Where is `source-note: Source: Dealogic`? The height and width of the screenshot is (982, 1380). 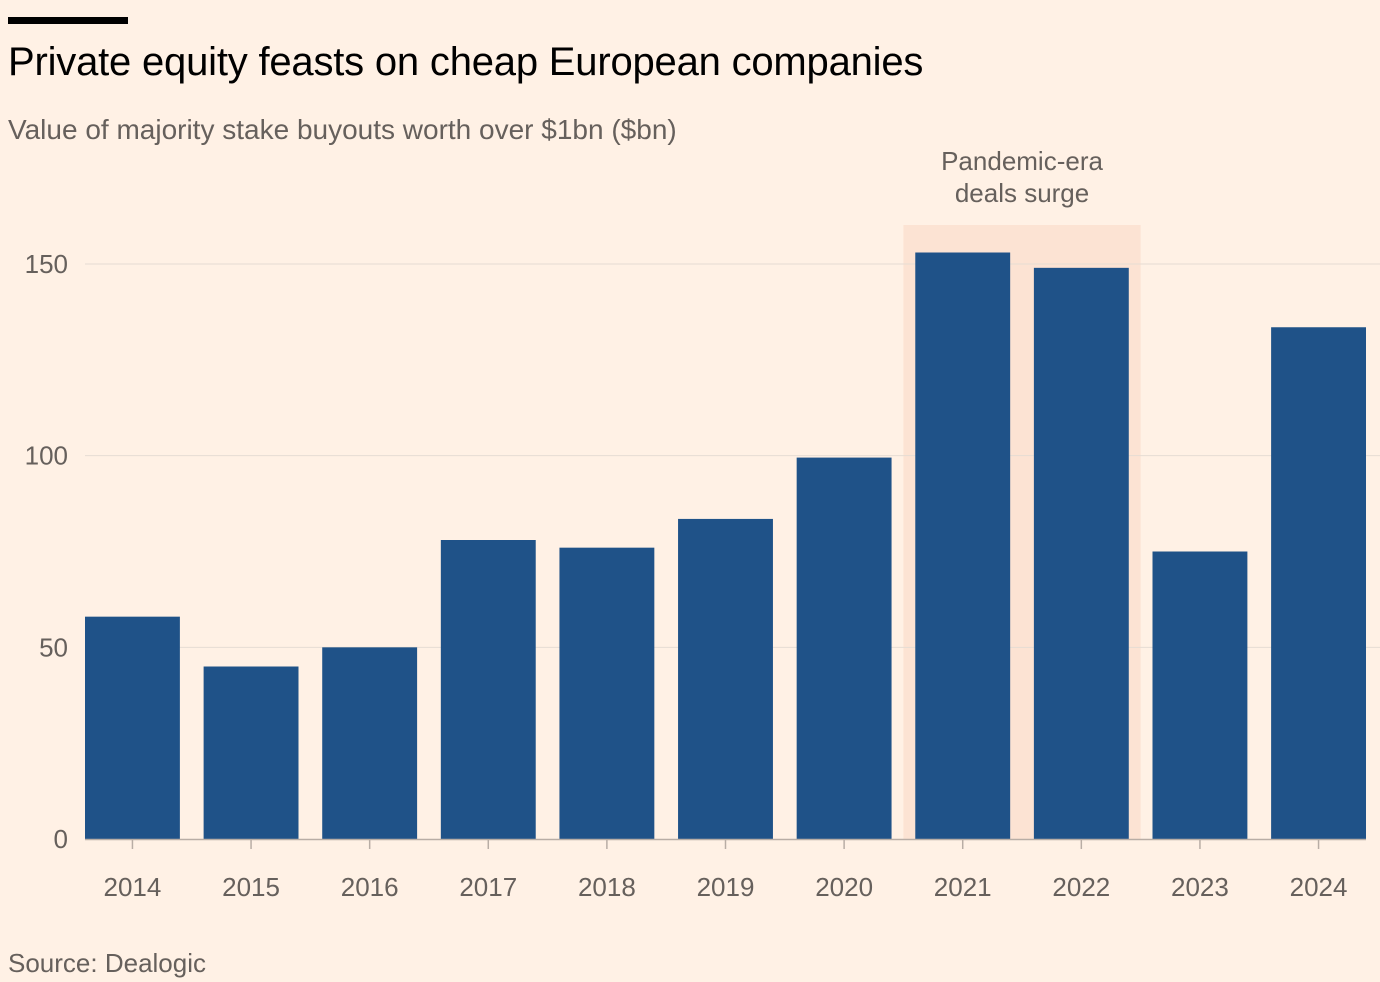
source-note: Source: Dealogic is located at coordinates (107, 963).